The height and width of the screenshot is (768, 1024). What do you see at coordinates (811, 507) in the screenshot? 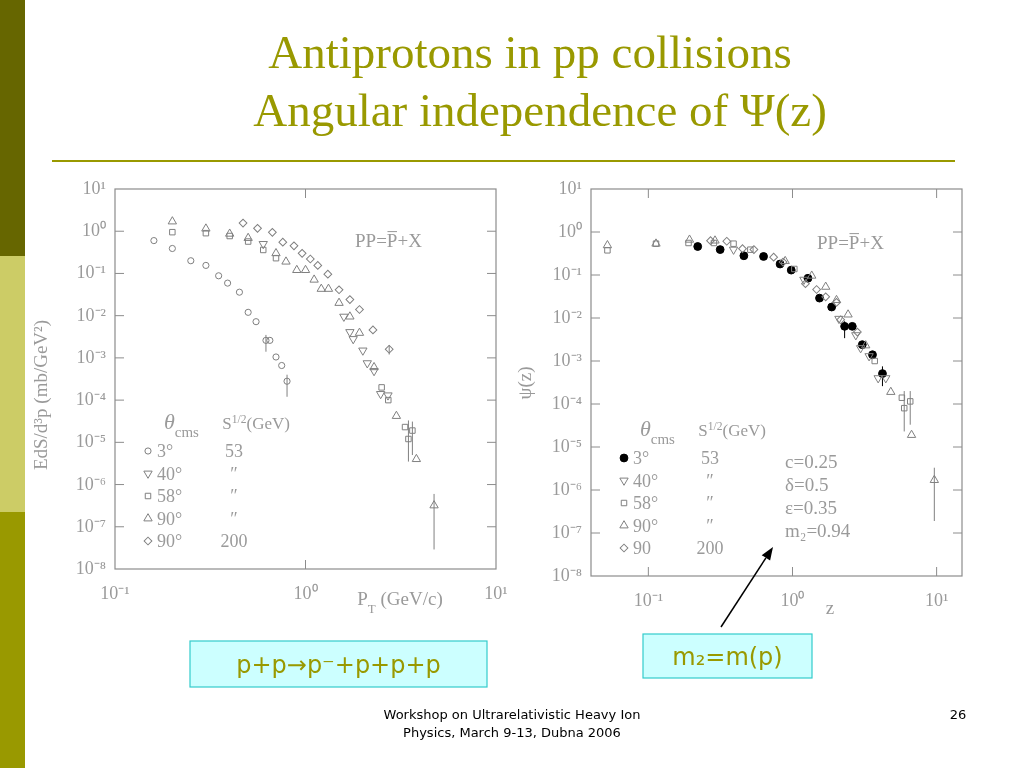
I see `annotation: ε=0.35` at bounding box center [811, 507].